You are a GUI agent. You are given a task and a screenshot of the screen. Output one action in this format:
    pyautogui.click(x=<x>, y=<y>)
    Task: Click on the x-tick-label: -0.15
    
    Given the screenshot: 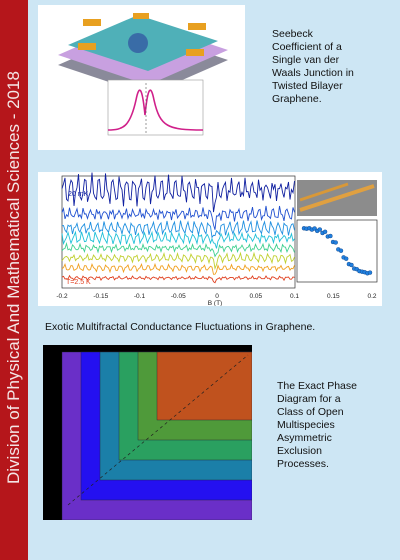 What is the action you would take?
    pyautogui.click(x=100, y=296)
    